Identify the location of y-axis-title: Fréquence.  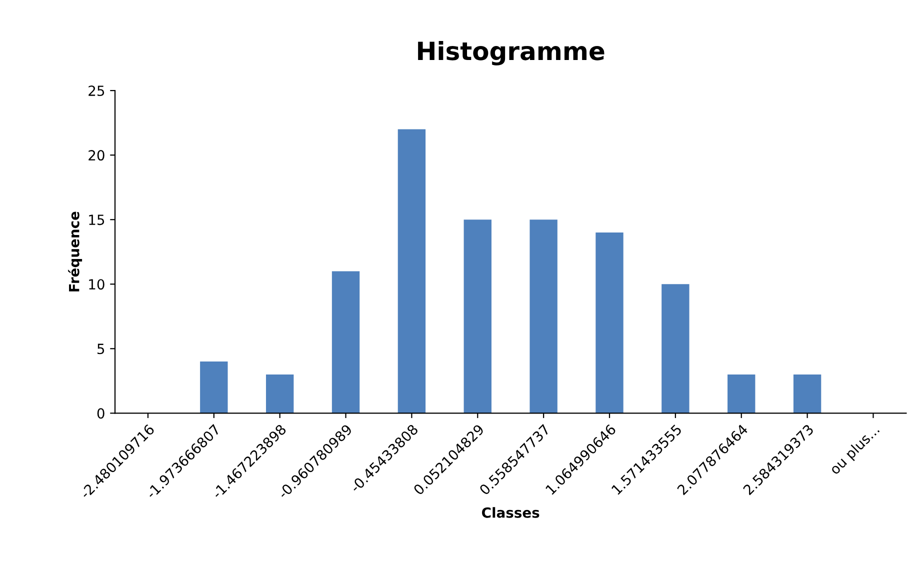
(75, 252).